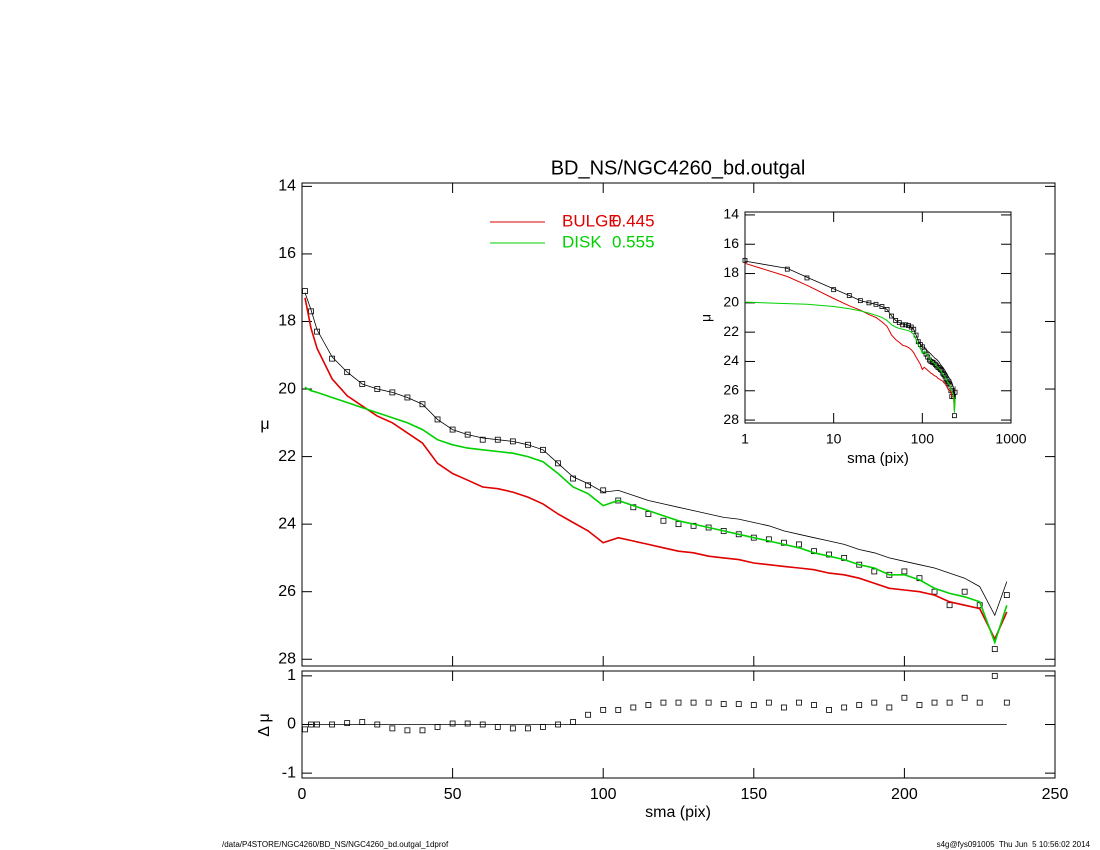  I want to click on x-tick-label: 250, so click(1055, 794).